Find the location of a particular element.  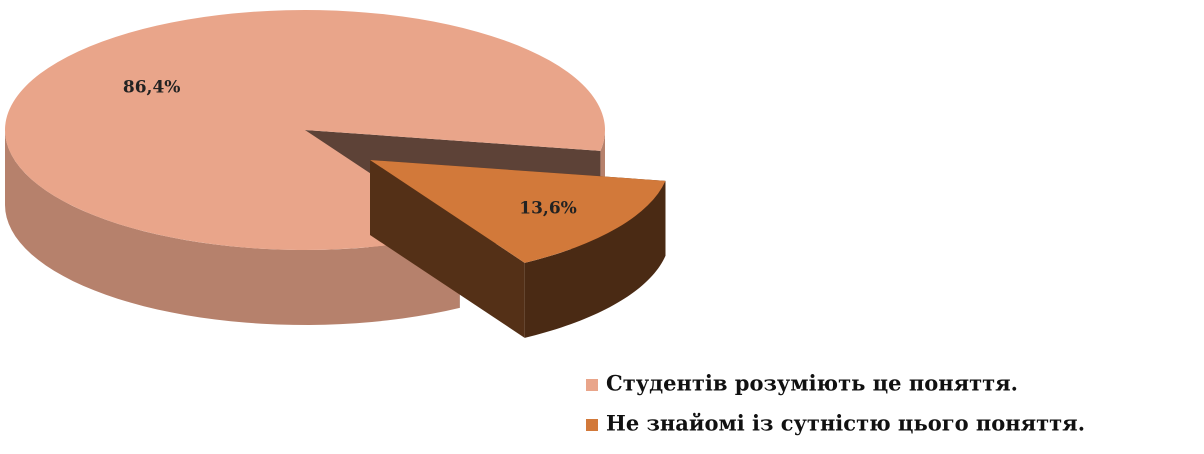

slice-top is located at coordinates (518, 211).